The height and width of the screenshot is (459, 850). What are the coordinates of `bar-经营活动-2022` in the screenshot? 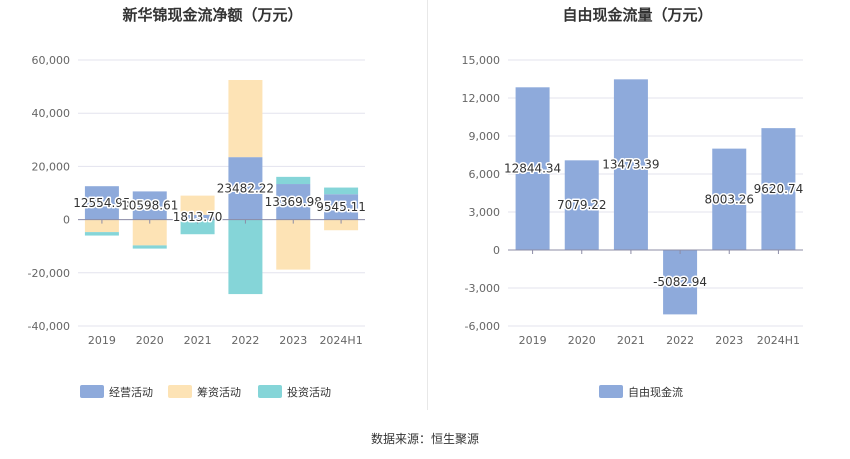 It's located at (245, 188).